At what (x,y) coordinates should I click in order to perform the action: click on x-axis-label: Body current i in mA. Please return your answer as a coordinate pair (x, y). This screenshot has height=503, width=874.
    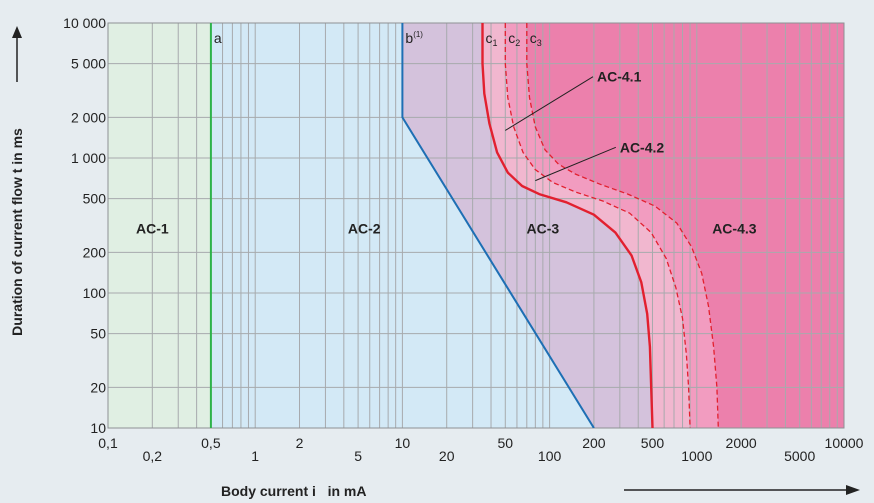
    Looking at the image, I should click on (293, 491).